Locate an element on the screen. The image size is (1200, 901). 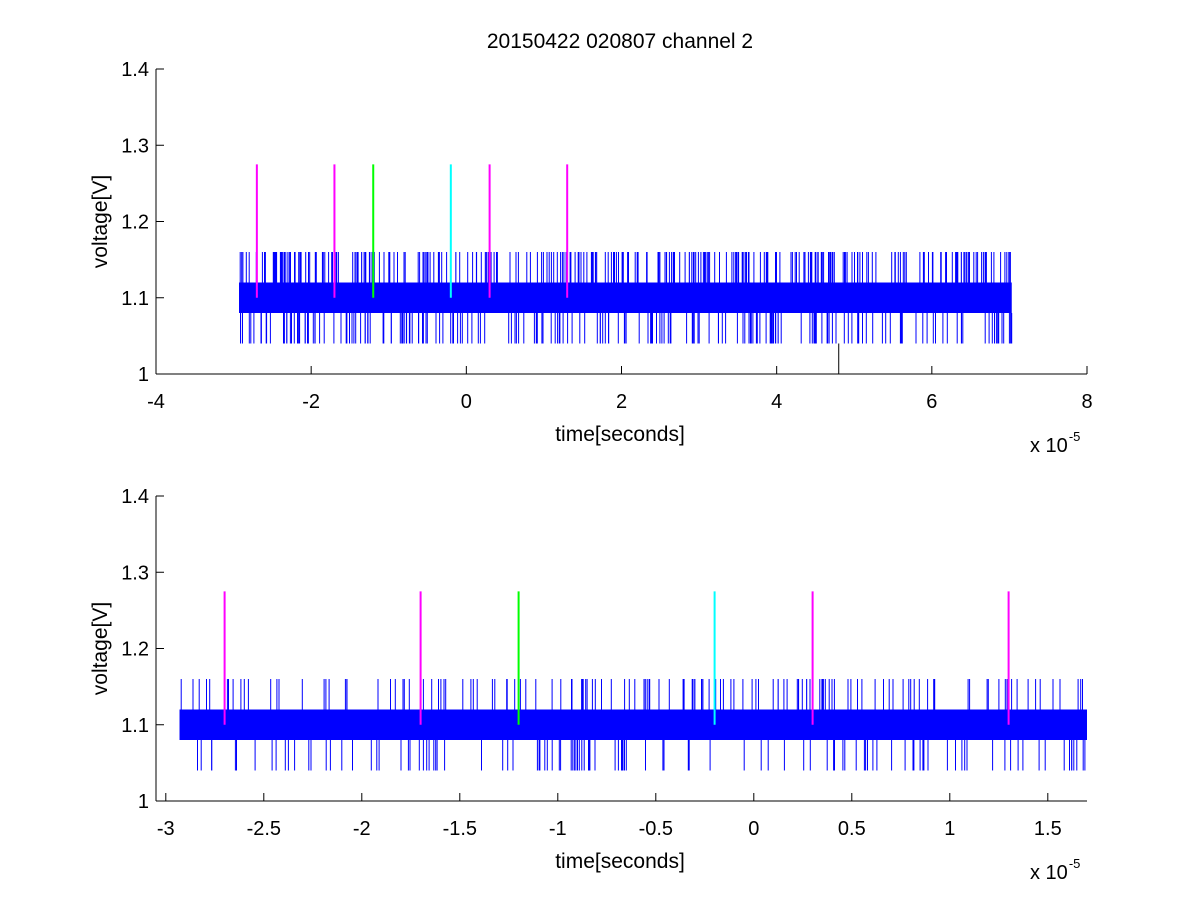
bottom-y-axis-label: voltage[V] is located at coordinates (100, 648).